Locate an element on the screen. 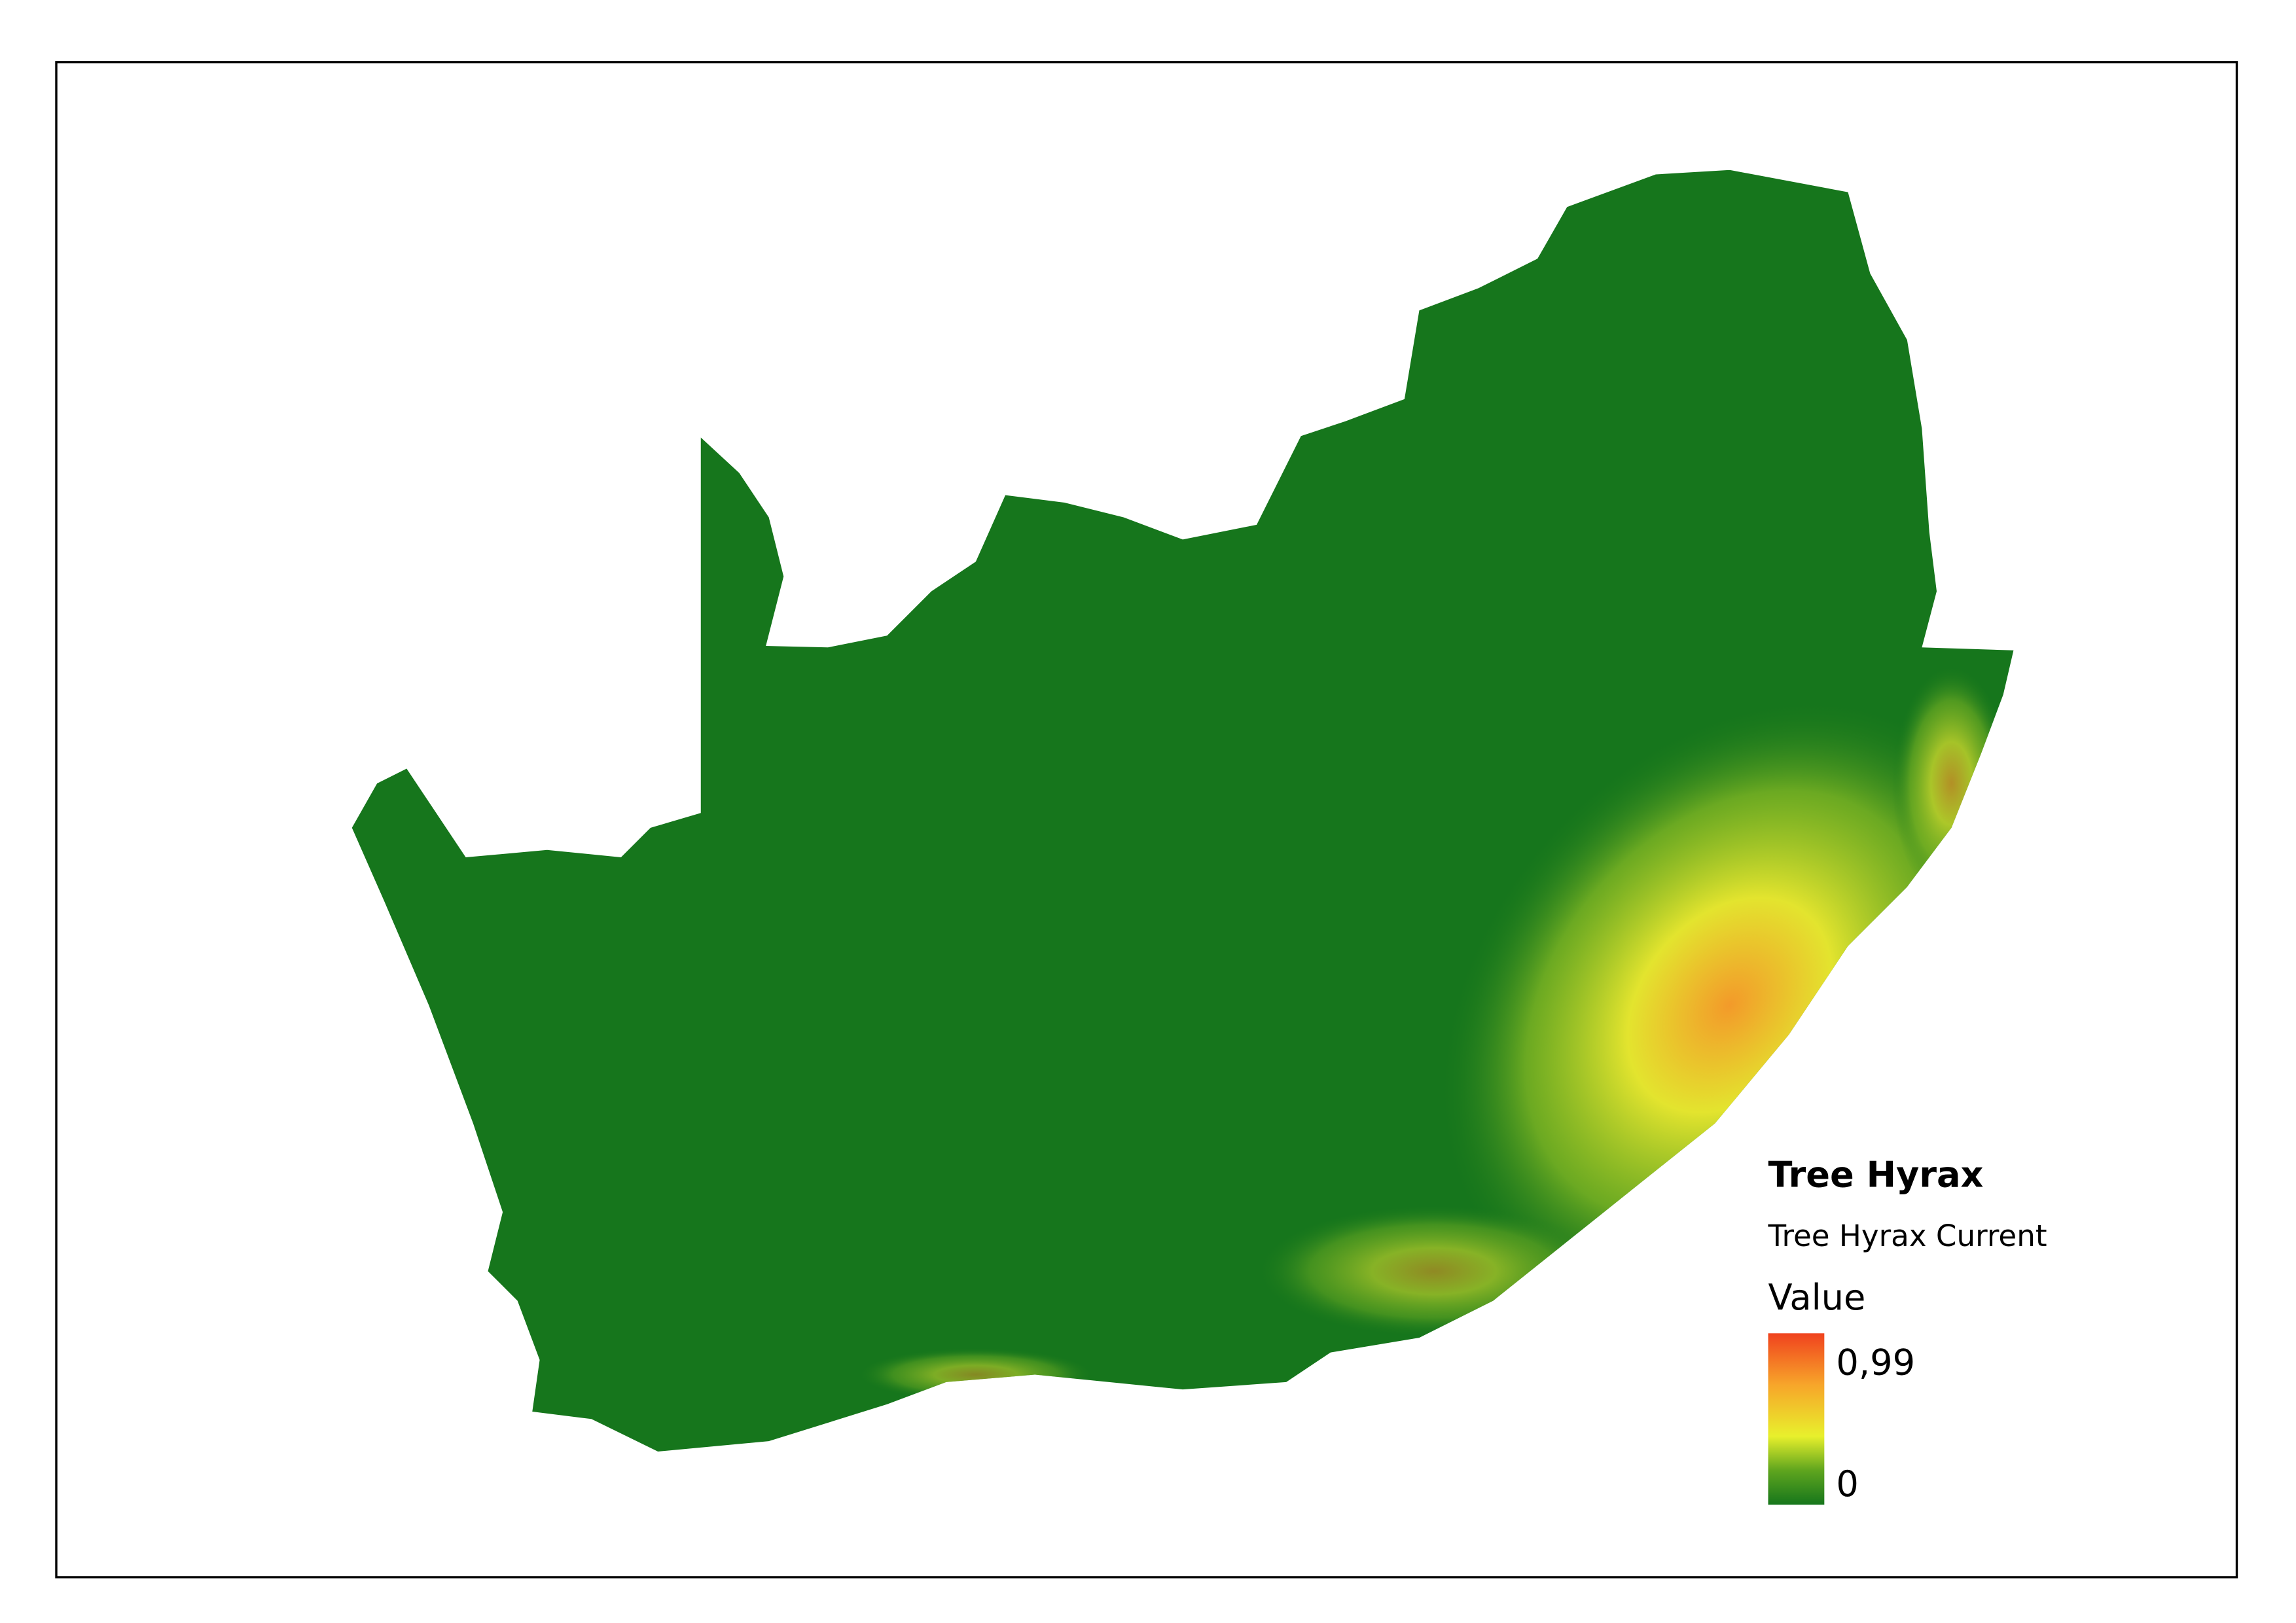 The width and height of the screenshot is (2296, 1623). legend-band: Tree Hyrax Current is located at coordinates (1907, 1236).